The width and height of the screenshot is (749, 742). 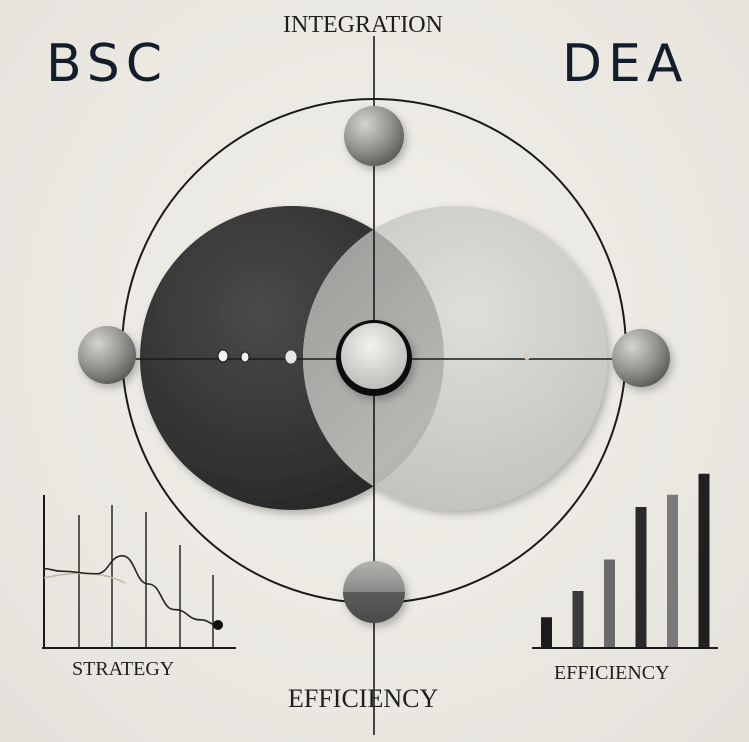 I want to click on overlap-region, so click(x=373, y=358).